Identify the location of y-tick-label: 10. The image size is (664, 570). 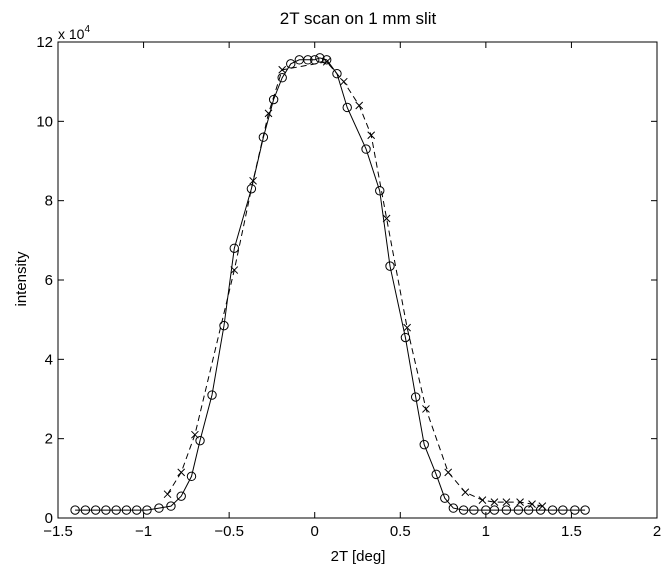
(44, 121).